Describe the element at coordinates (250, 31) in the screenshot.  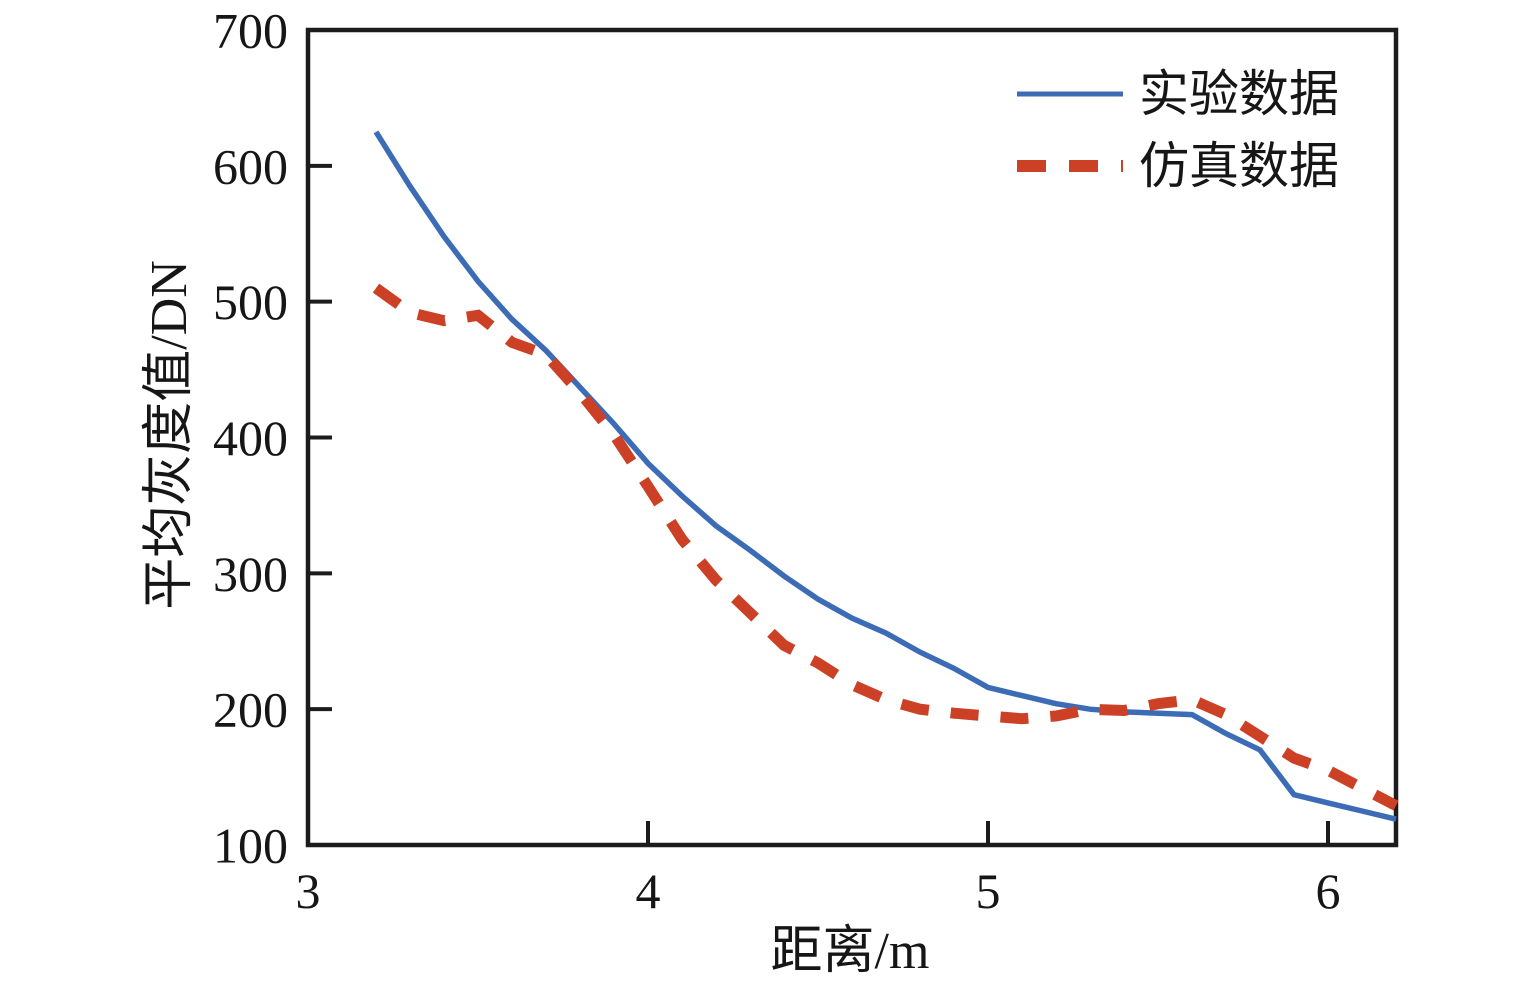
I see `y-tick-label: 700` at that location.